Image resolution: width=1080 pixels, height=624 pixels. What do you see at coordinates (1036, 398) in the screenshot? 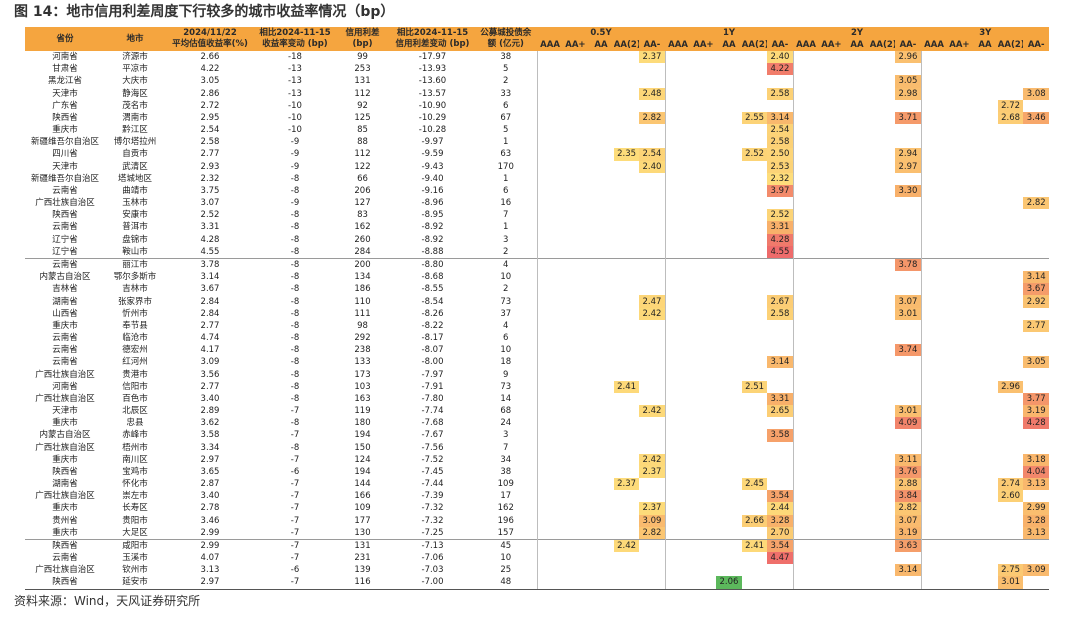
I see `yield-cell: 3.77` at bounding box center [1036, 398].